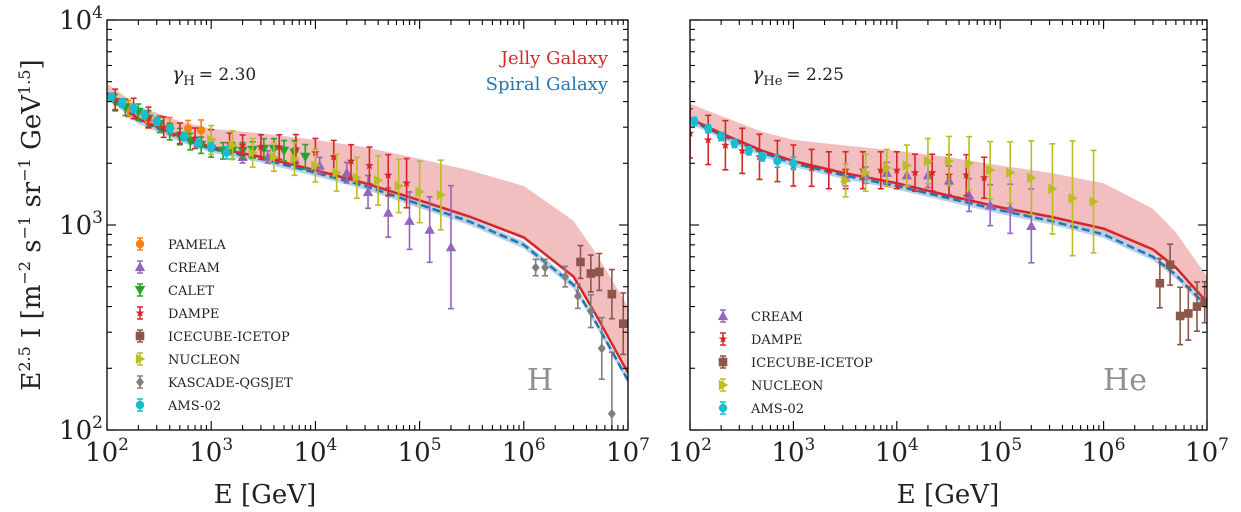  Describe the element at coordinates (81, 19) in the screenshot. I see `y-tick-label: 104` at that location.